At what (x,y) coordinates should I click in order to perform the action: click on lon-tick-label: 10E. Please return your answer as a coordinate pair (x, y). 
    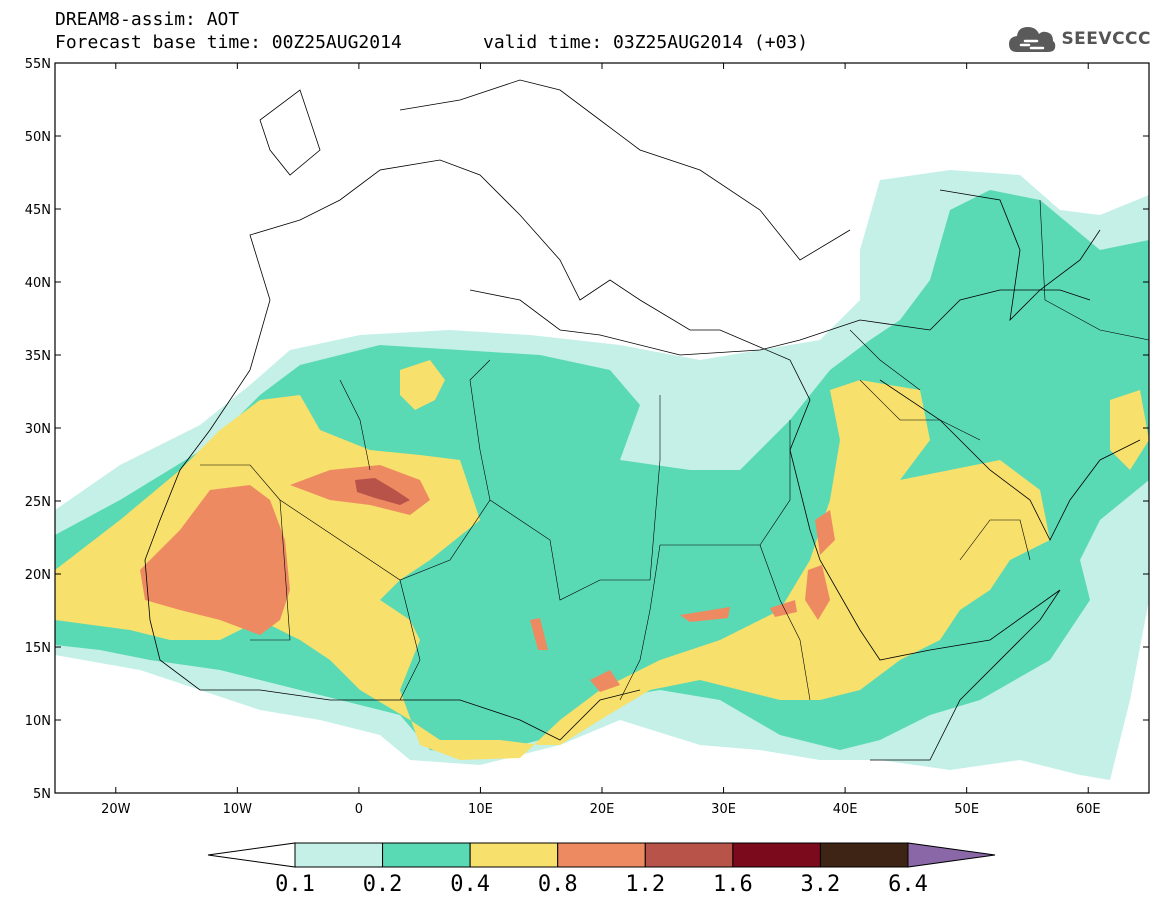
    Looking at the image, I should click on (480, 809).